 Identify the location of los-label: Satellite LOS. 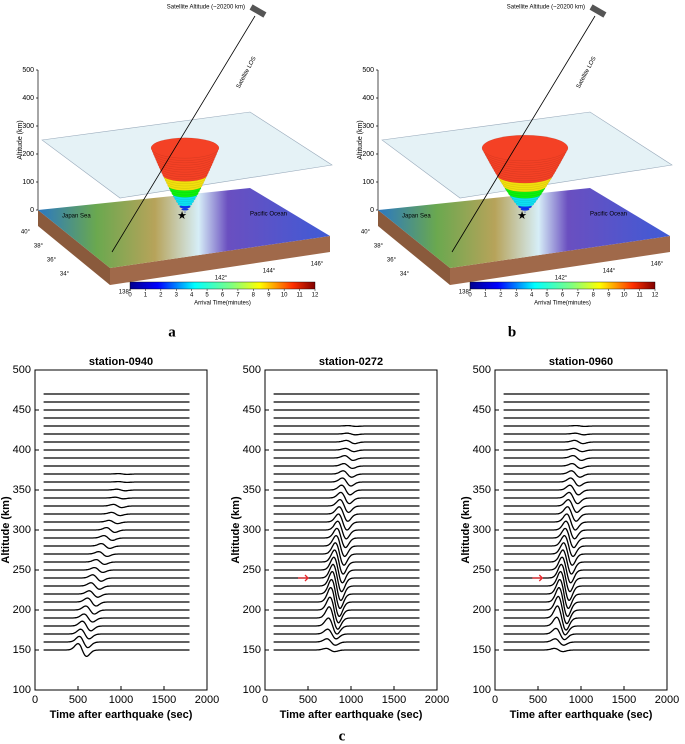
(587, 73).